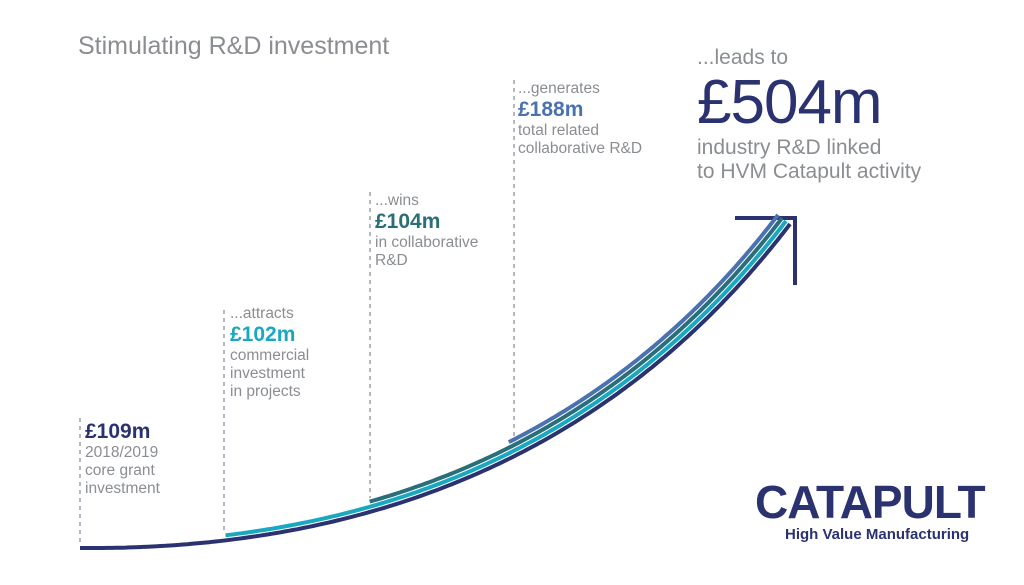 The image size is (1024, 585). What do you see at coordinates (234, 46) in the screenshot?
I see `title: Stimulating R&D investment` at bounding box center [234, 46].